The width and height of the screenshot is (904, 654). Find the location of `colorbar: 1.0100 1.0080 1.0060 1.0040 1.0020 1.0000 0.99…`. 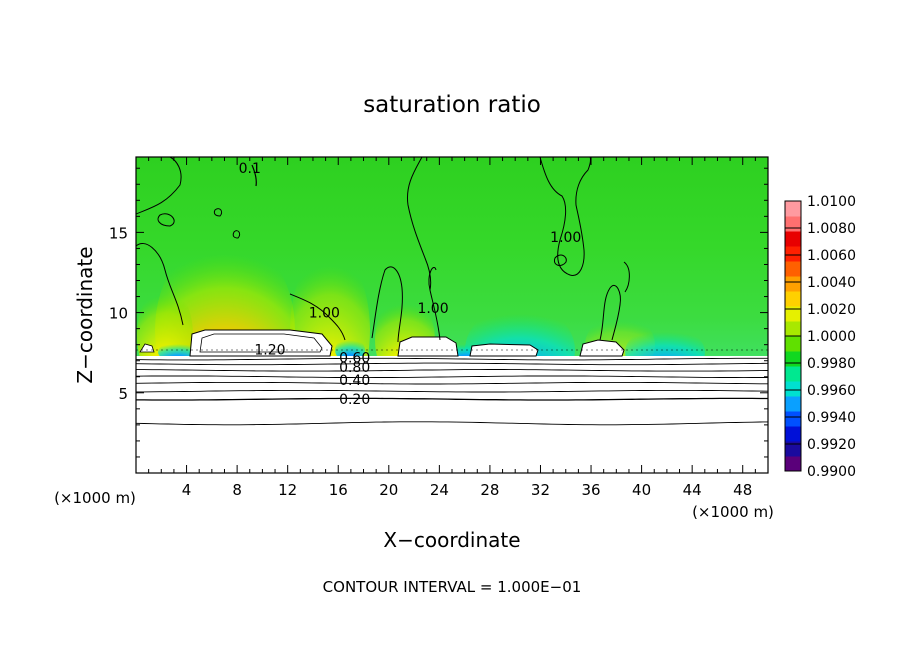

colorbar: 1.0100 1.0080 1.0060 1.0040 1.0020 1.0000 0.99… is located at coordinates (820, 337).